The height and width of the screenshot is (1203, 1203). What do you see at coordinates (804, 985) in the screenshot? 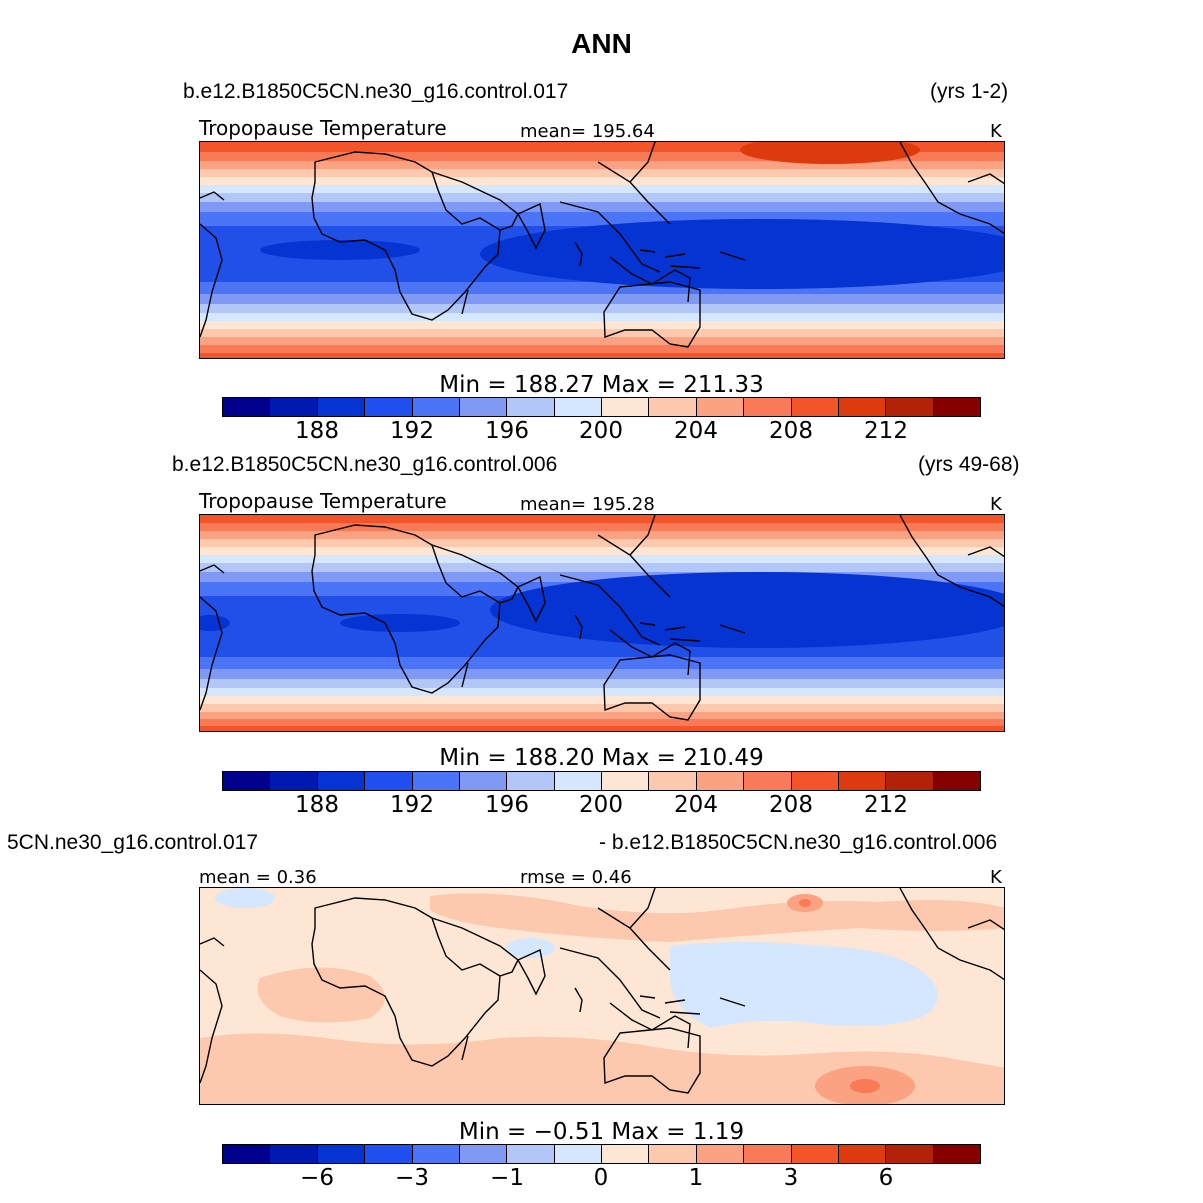
I see `panel3-cool-region-pacific` at bounding box center [804, 985].